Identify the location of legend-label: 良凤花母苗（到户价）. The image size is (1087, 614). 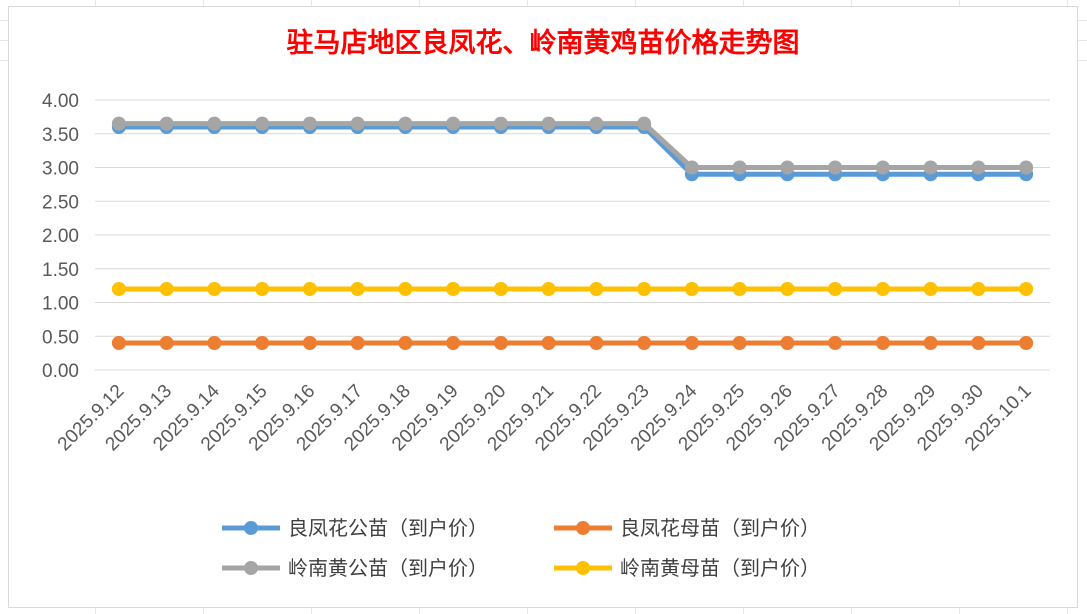
(720, 528).